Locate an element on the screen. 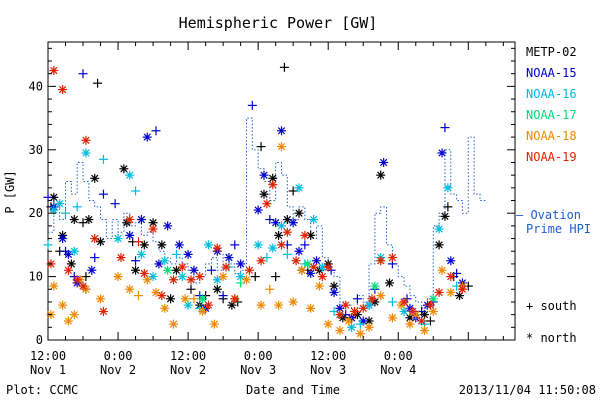 The height and width of the screenshot is (400, 600). y-tick-label: 40 is located at coordinates (36, 86).